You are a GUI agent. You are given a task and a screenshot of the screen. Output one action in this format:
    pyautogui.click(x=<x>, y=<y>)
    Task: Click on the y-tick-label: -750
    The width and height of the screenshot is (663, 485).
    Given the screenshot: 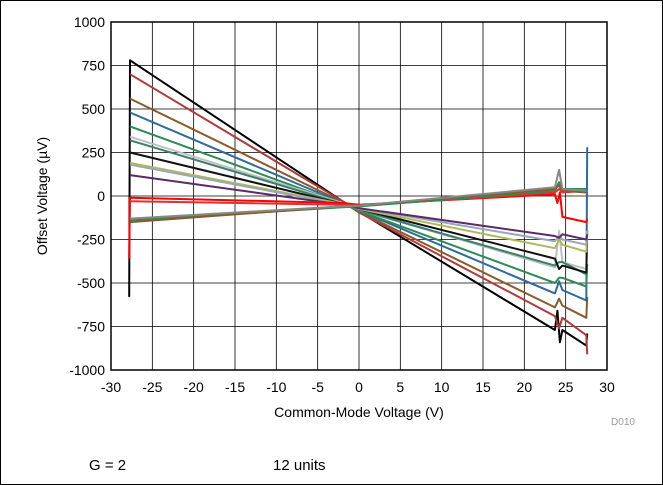 What is the action you would take?
    pyautogui.click(x=91, y=327)
    